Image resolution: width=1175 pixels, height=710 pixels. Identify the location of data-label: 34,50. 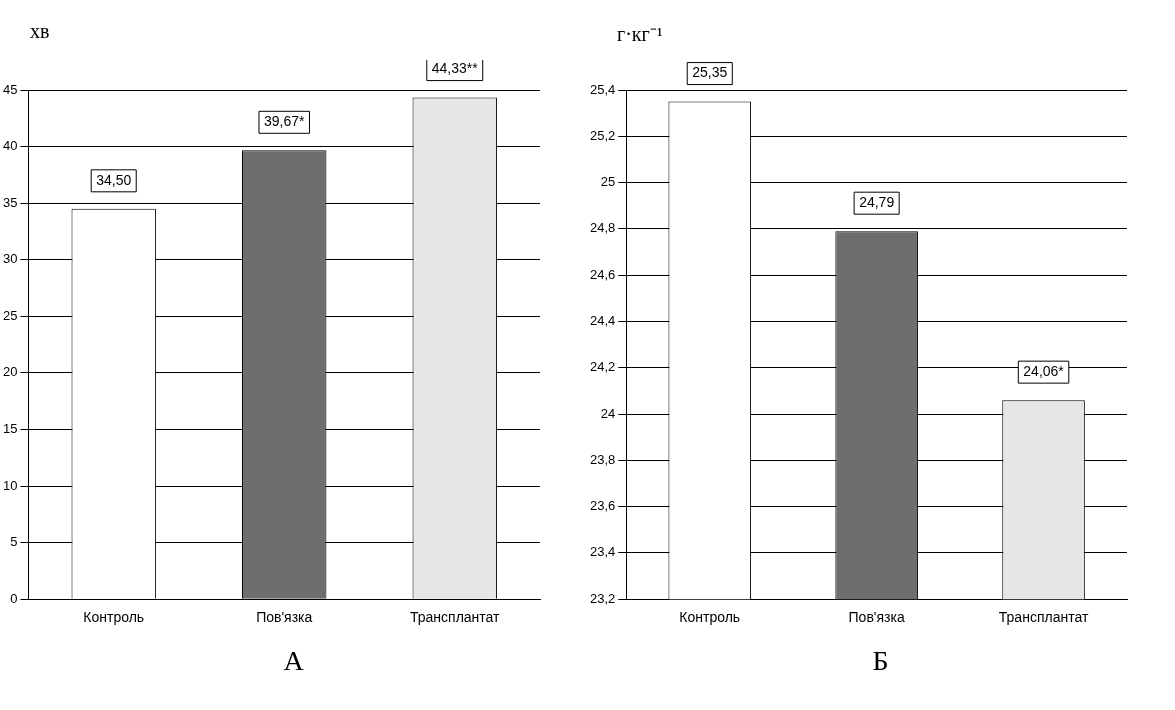
(114, 179).